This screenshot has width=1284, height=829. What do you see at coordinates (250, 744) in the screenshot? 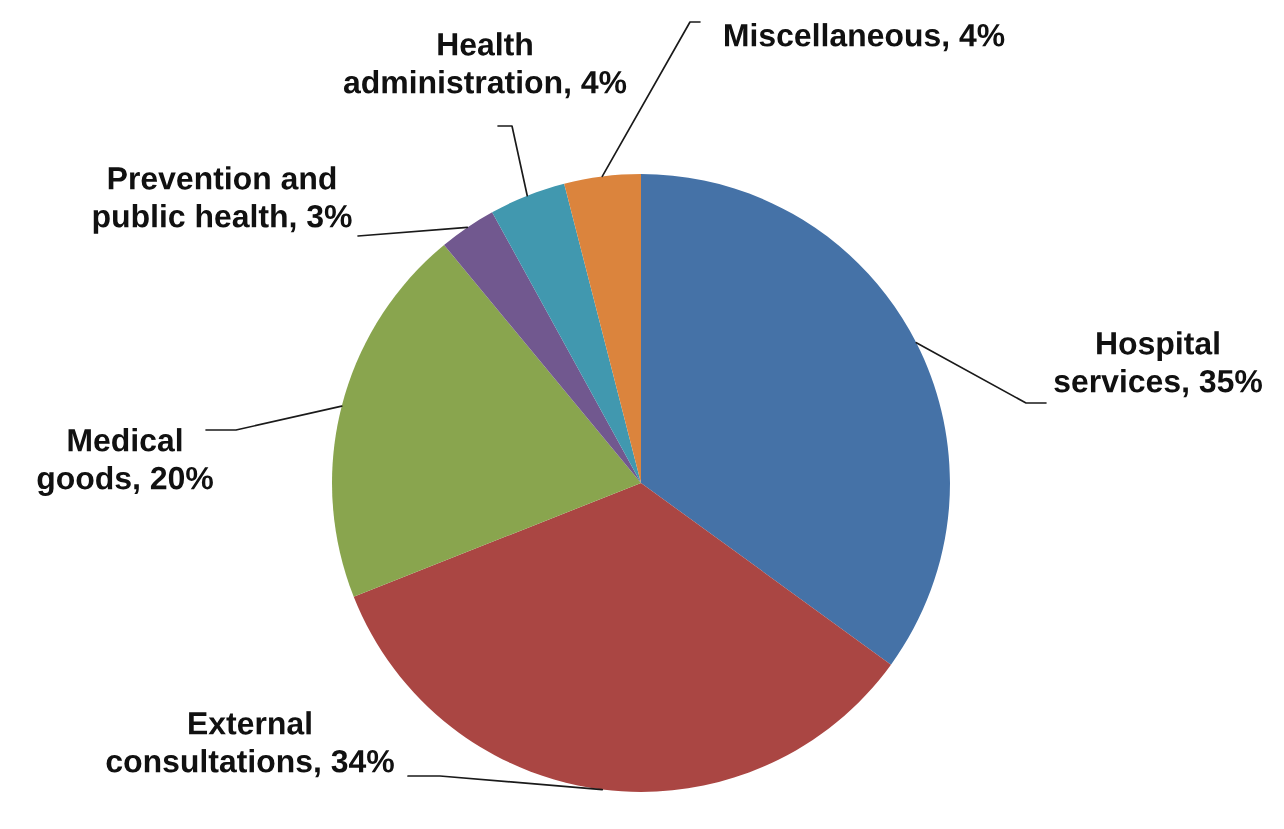
I see `slice-label: External consultations, 34%` at bounding box center [250, 744].